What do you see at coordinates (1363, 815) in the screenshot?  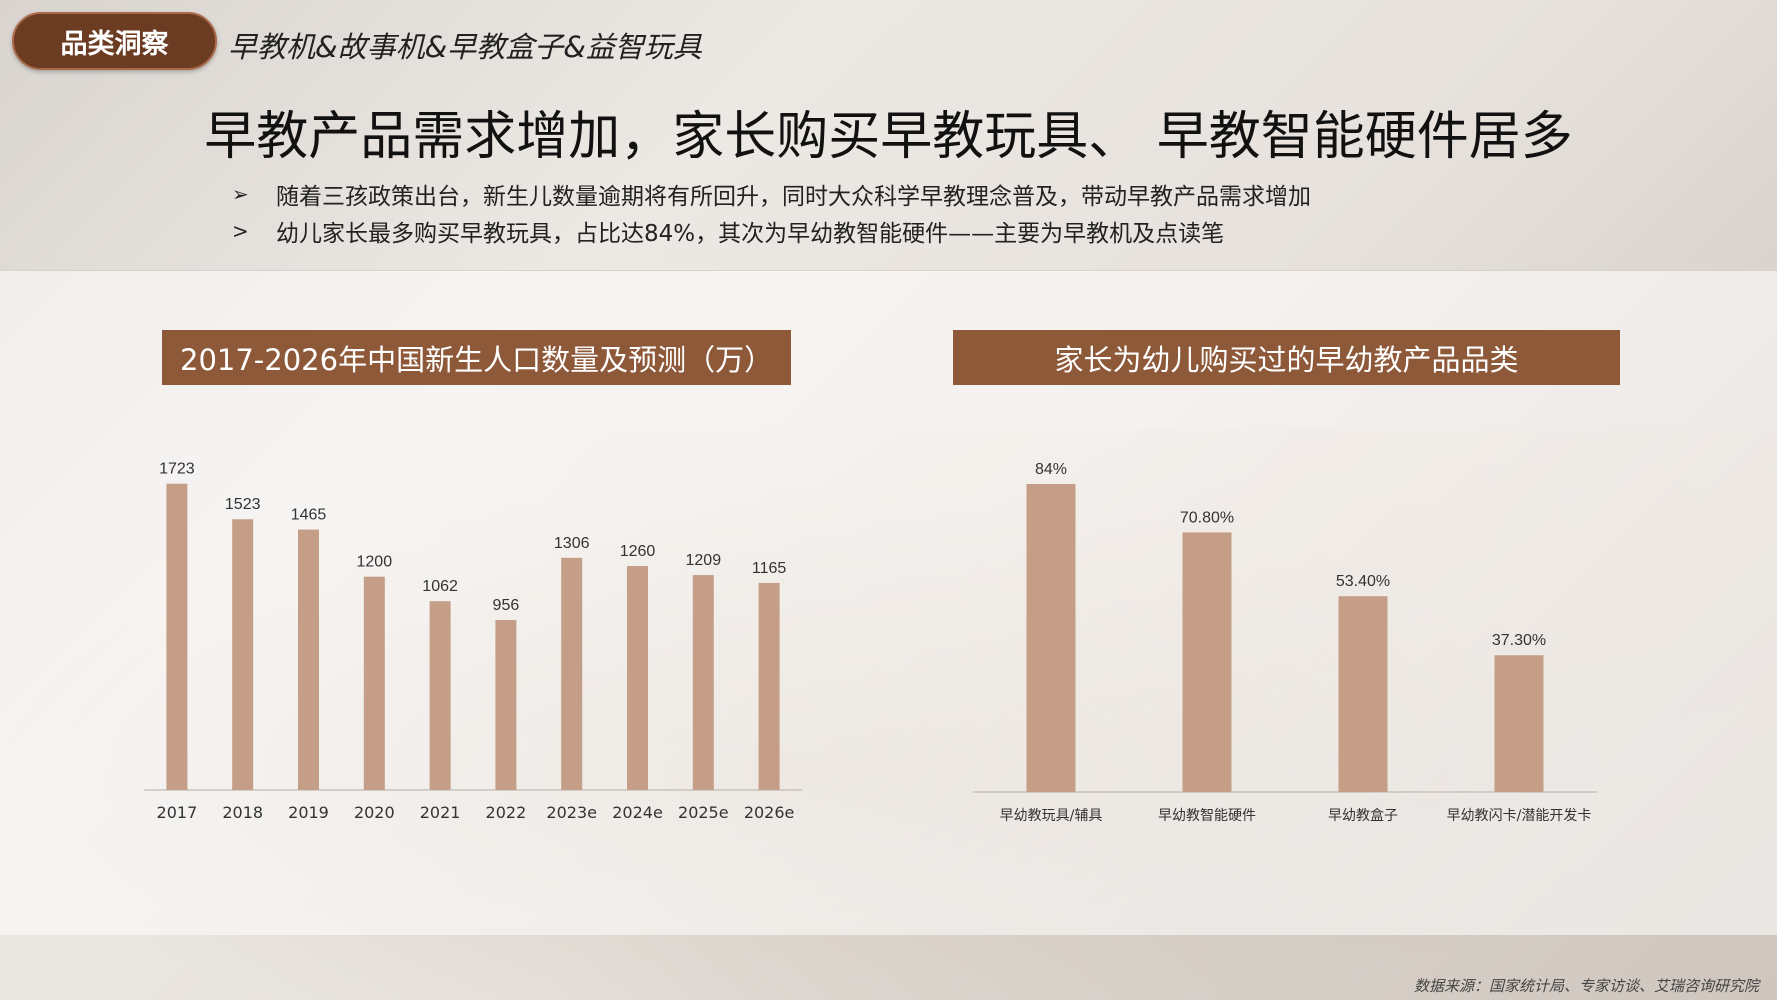 I see `category-tick-label: 早幼教盒子` at bounding box center [1363, 815].